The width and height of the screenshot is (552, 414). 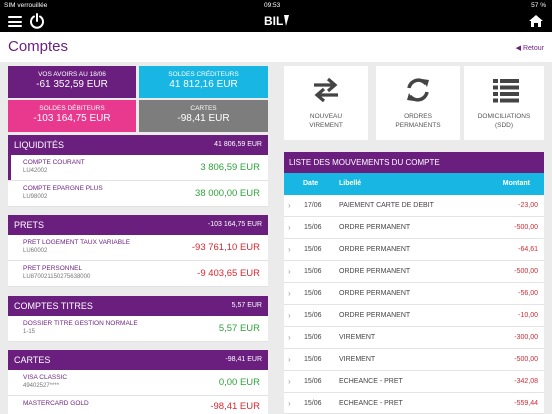 What do you see at coordinates (39, 145) in the screenshot?
I see `section-name: LIQUIDITÉS` at bounding box center [39, 145].